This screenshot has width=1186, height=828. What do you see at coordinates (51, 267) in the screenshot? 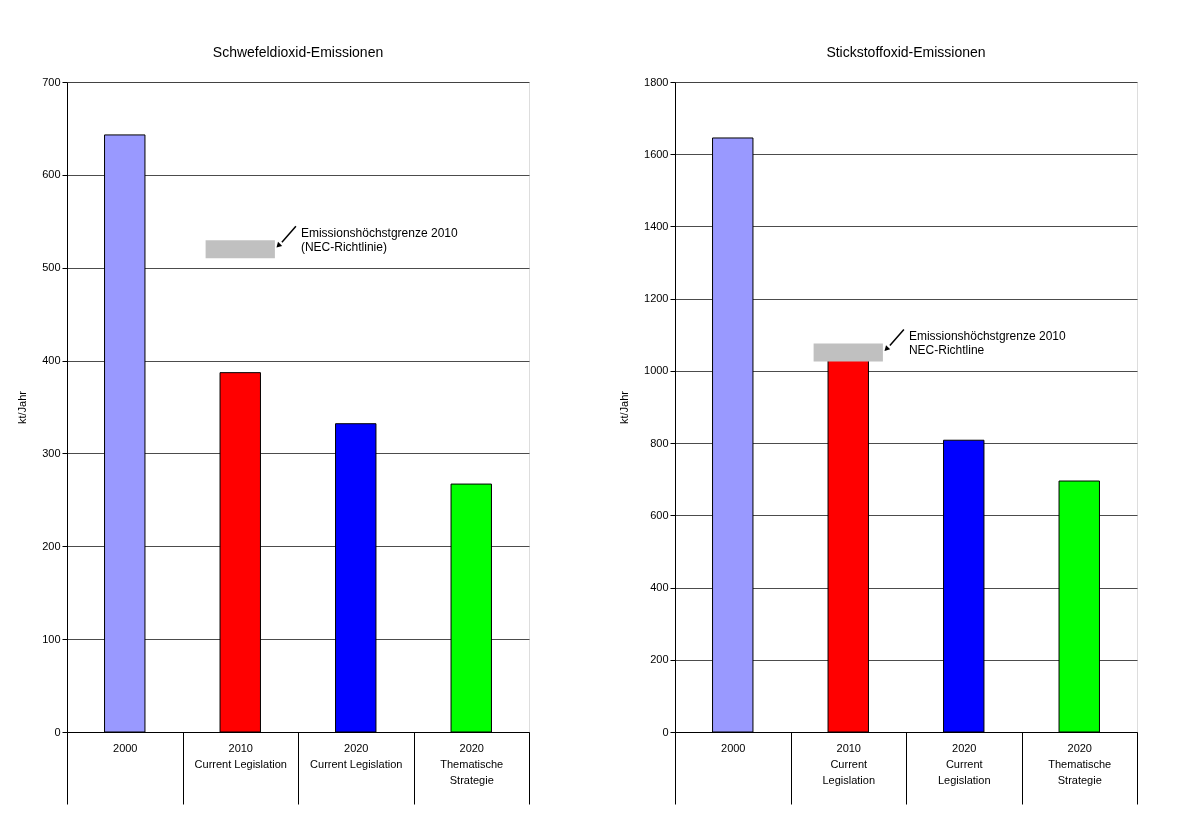
I see `y-tick-label: 500` at bounding box center [51, 267].